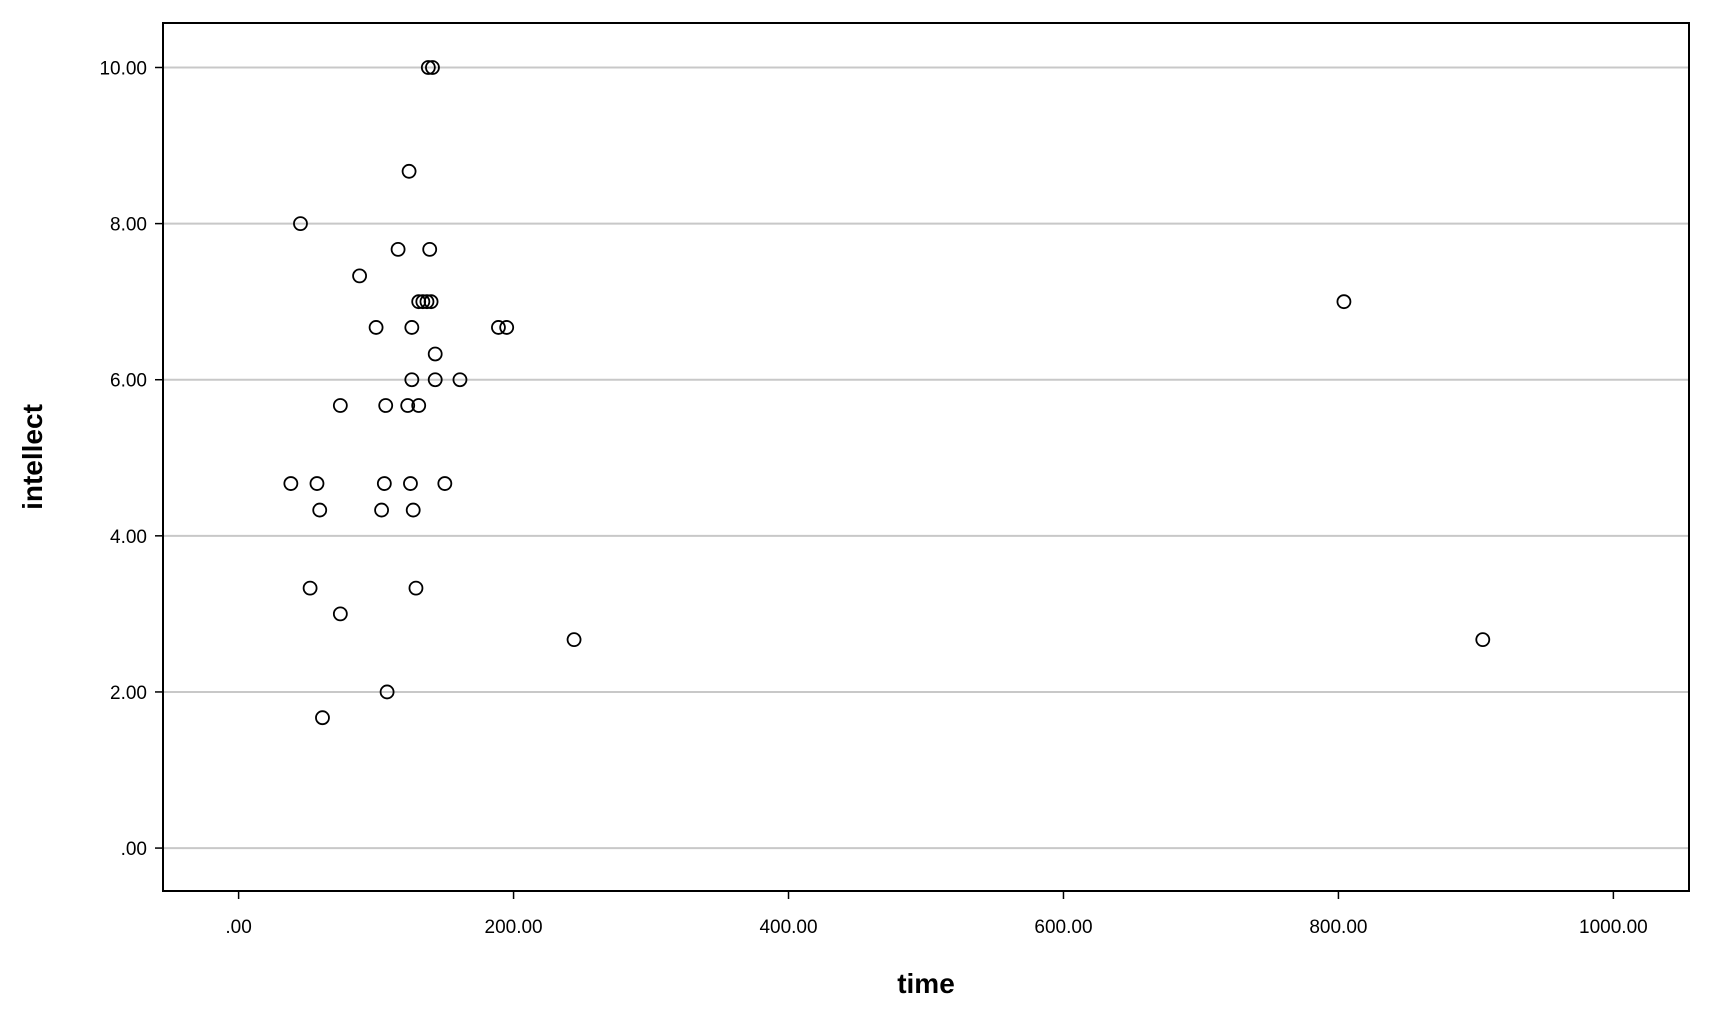 The height and width of the screenshot is (1036, 1726). What do you see at coordinates (926, 983) in the screenshot?
I see `x-axis-title: time` at bounding box center [926, 983].